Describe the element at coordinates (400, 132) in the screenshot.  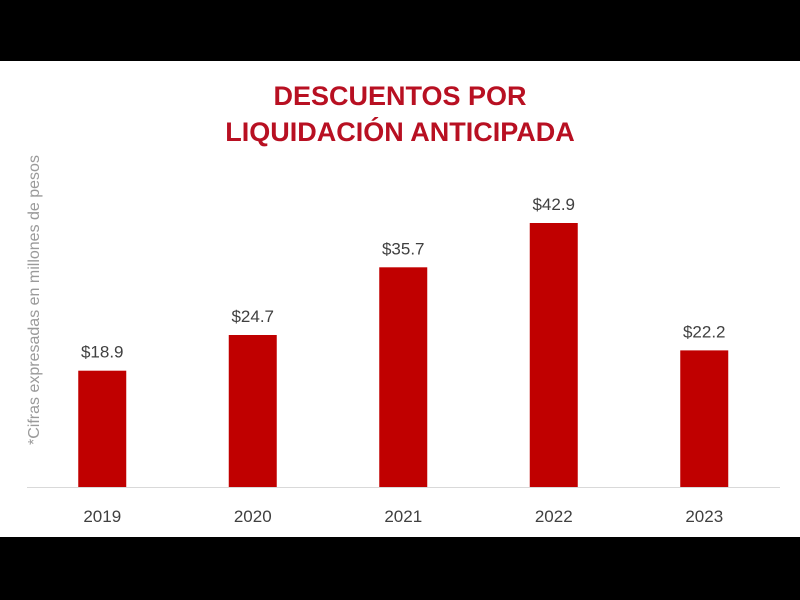
I see `chart-title-line-2: LIQUIDACIÓN ANTICIPADA` at that location.